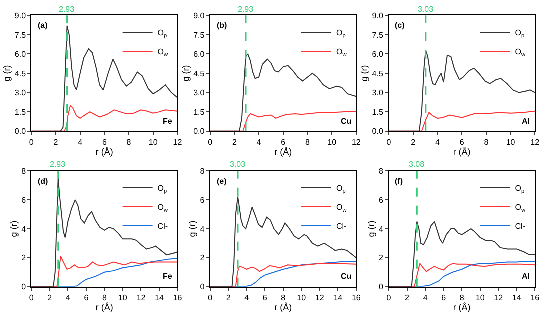 Image resolution: width=550 pixels, height=321 pixels. What do you see at coordinates (168, 121) in the screenshot?
I see `annotation: Fe` at bounding box center [168, 121].